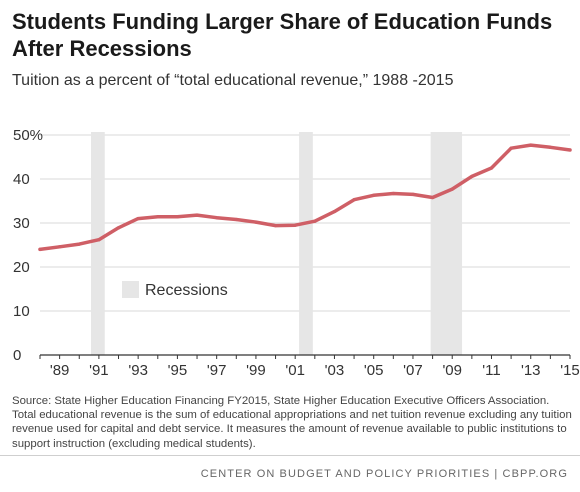  I want to click on x-tick-label: '11, so click(491, 370).